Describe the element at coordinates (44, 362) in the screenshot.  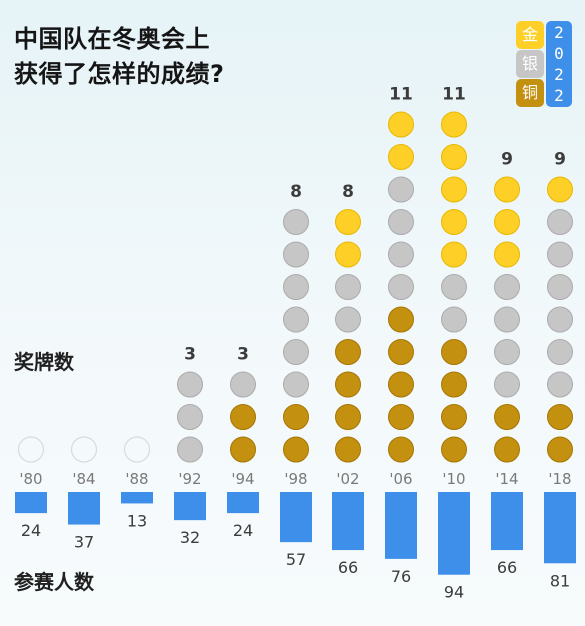
I see `medals-label: 奖牌数` at that location.